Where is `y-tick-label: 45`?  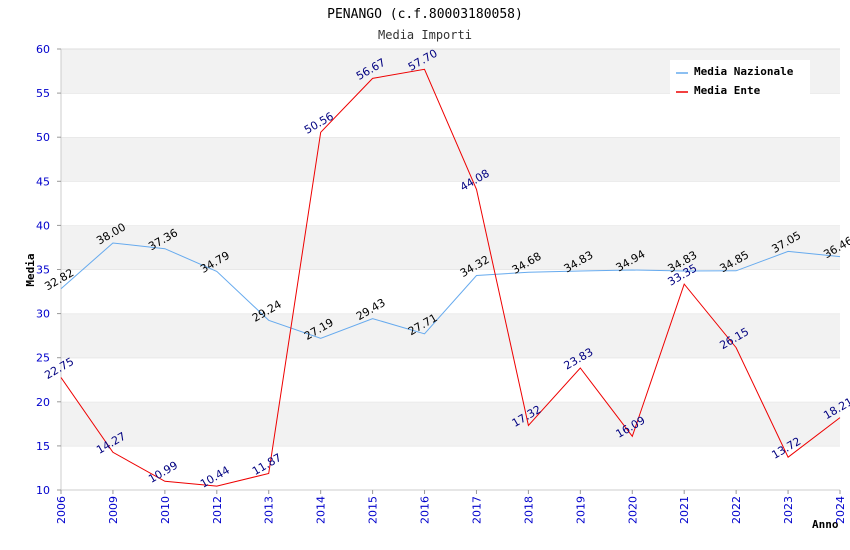
y-tick-label: 45 is located at coordinates (43, 181).